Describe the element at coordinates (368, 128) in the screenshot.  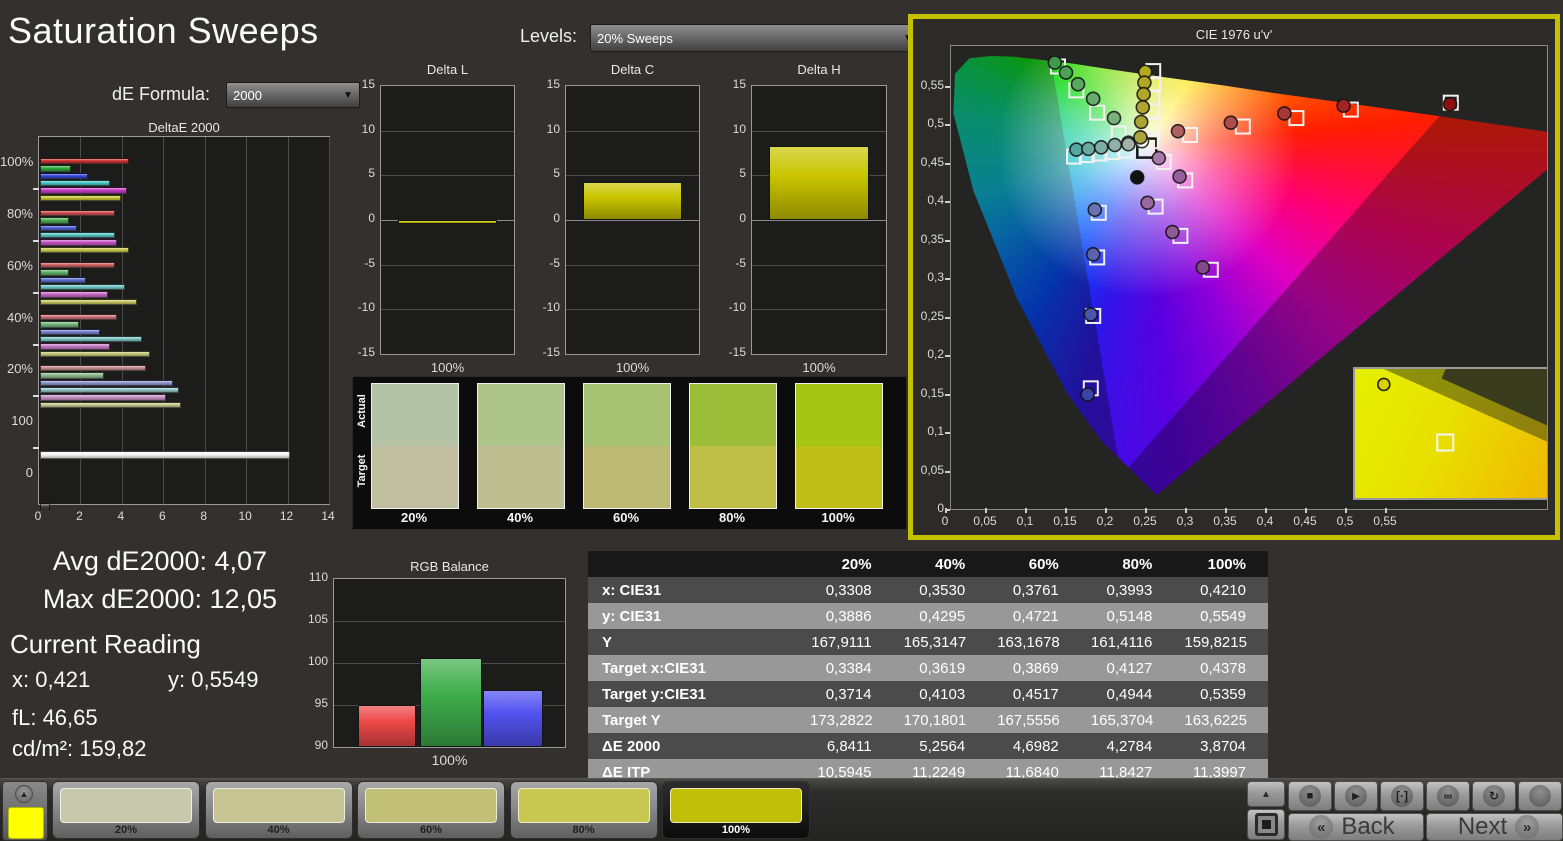
I see `delta_l-y-tick: 10` at that location.